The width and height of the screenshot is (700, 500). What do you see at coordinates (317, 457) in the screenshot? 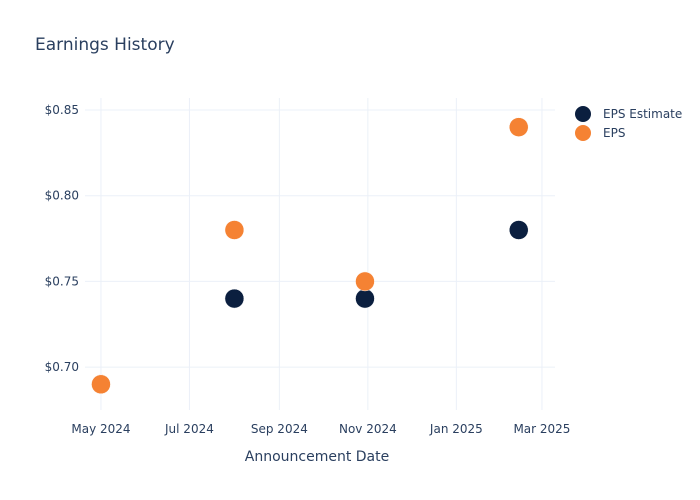
I see `x-axis-title: Announcement Date` at bounding box center [317, 457].